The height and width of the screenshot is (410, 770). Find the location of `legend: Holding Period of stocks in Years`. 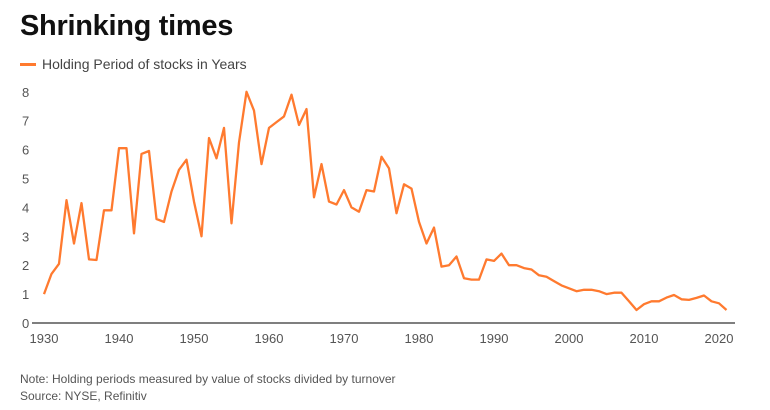

legend: Holding Period of stocks in Years is located at coordinates (133, 64).